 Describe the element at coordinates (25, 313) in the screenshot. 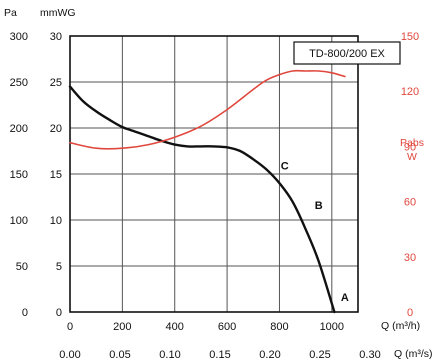

I see `y-tick-pa: 0` at that location.